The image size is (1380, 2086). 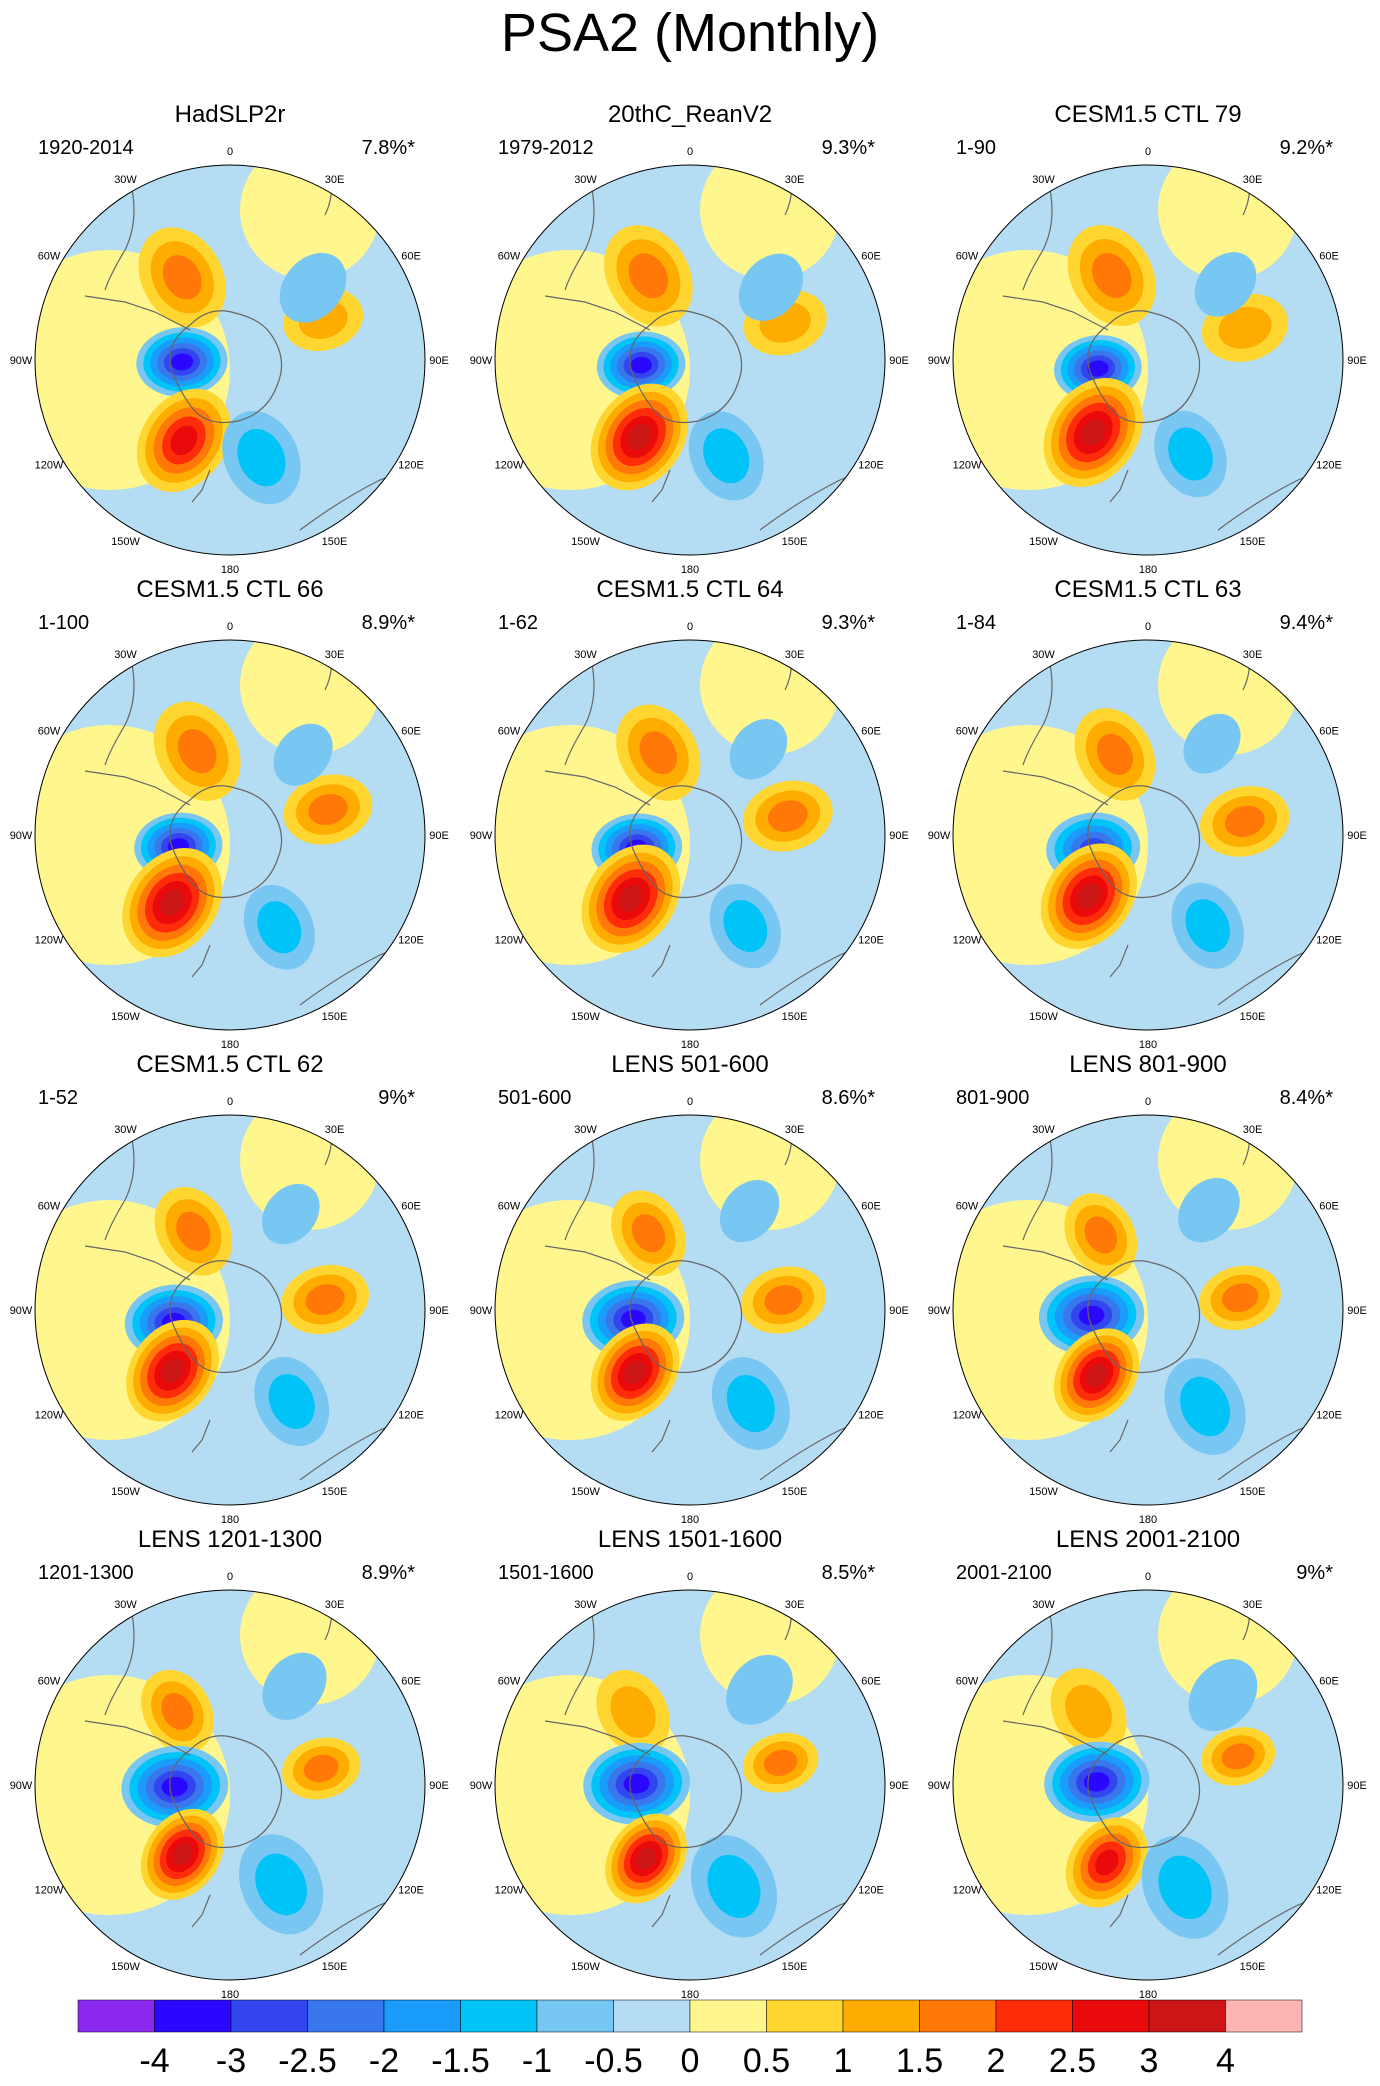 I want to click on panel-title: LENS 801-900, so click(x=1148, y=1064).